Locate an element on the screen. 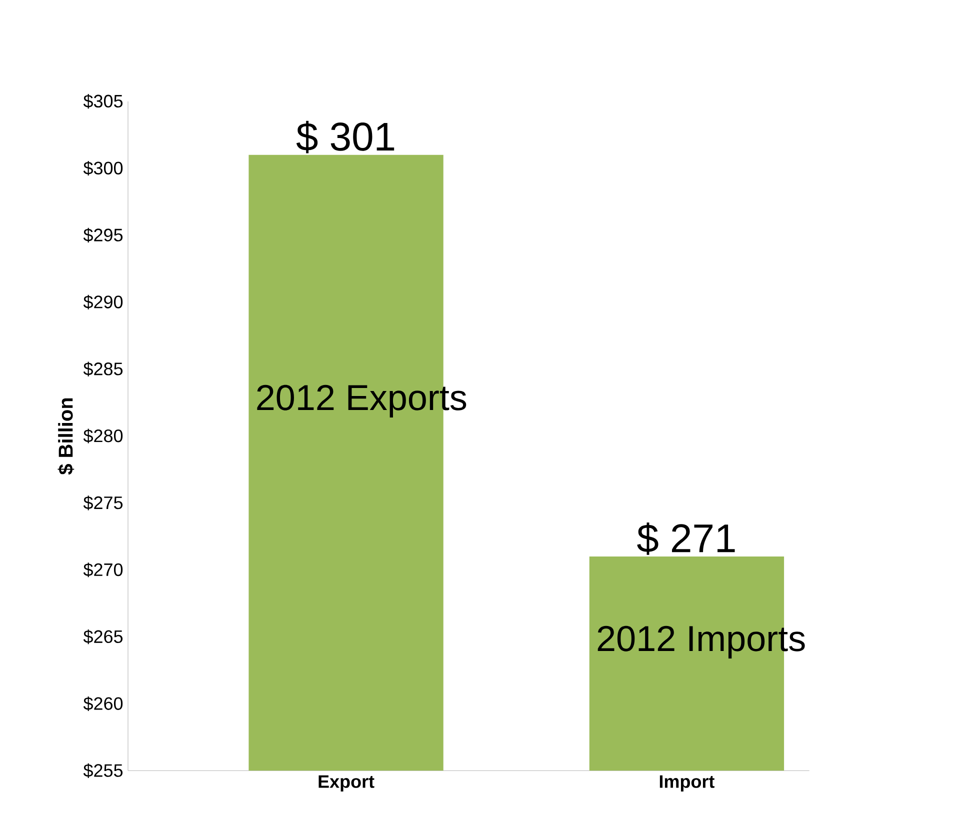 The width and height of the screenshot is (959, 824). y-axis-title: $ Billion is located at coordinates (66, 436).